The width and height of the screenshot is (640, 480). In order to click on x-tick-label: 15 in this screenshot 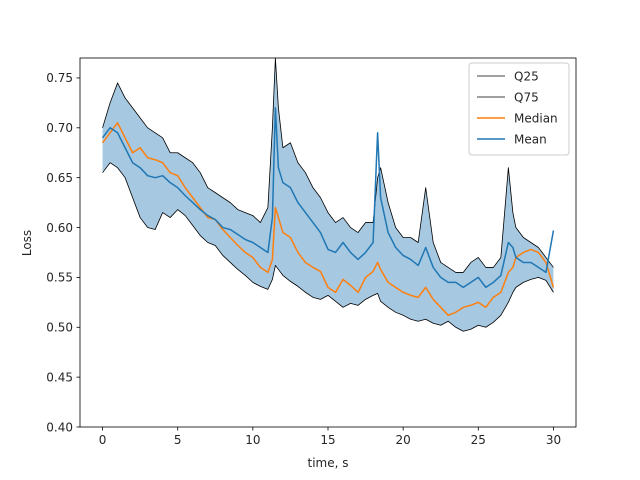, I will do `click(327, 440)`.